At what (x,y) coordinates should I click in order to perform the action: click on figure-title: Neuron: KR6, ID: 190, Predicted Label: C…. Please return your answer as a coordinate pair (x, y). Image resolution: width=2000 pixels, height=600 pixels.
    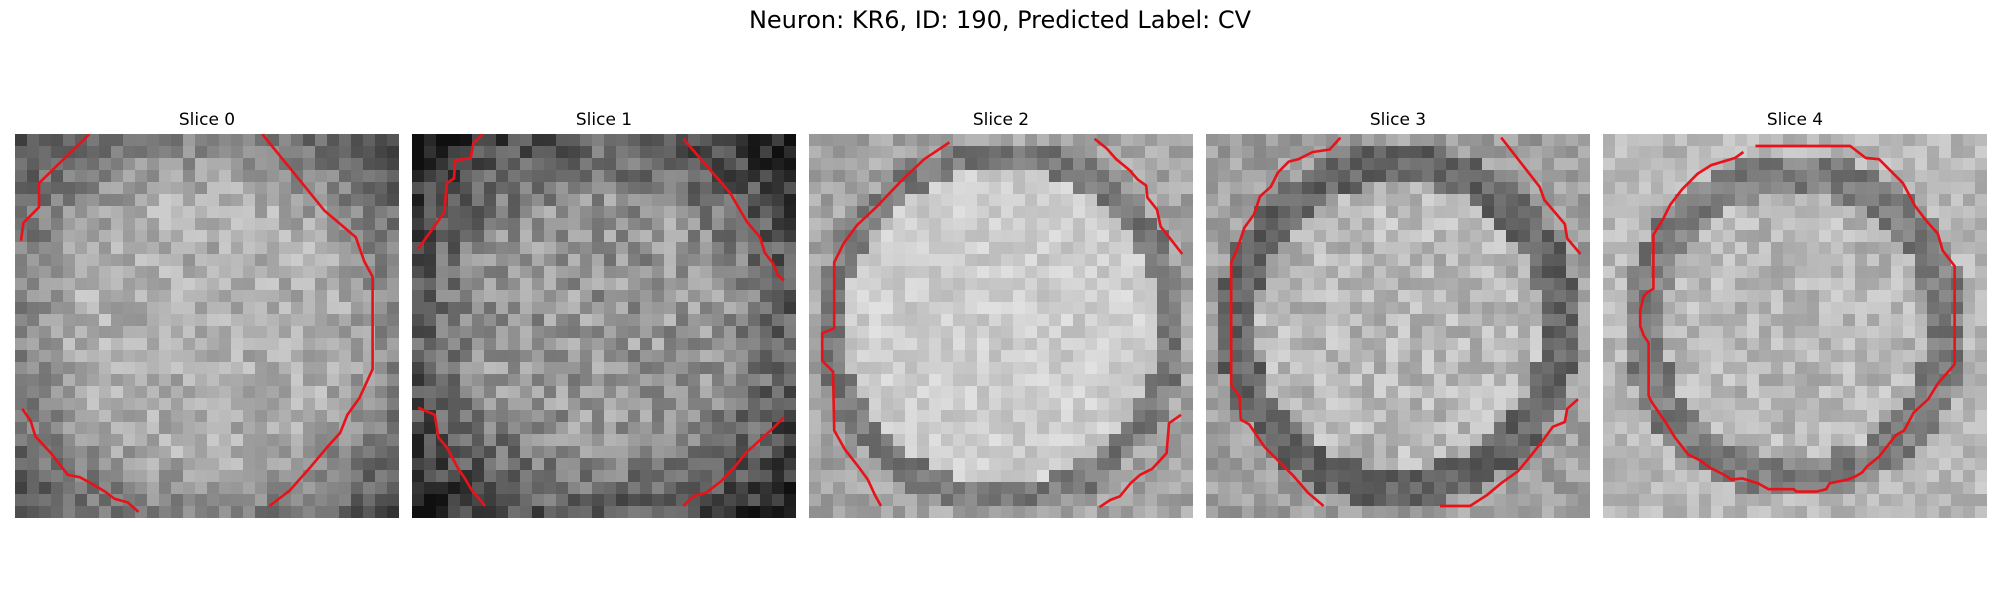
    Looking at the image, I should click on (1000, 20).